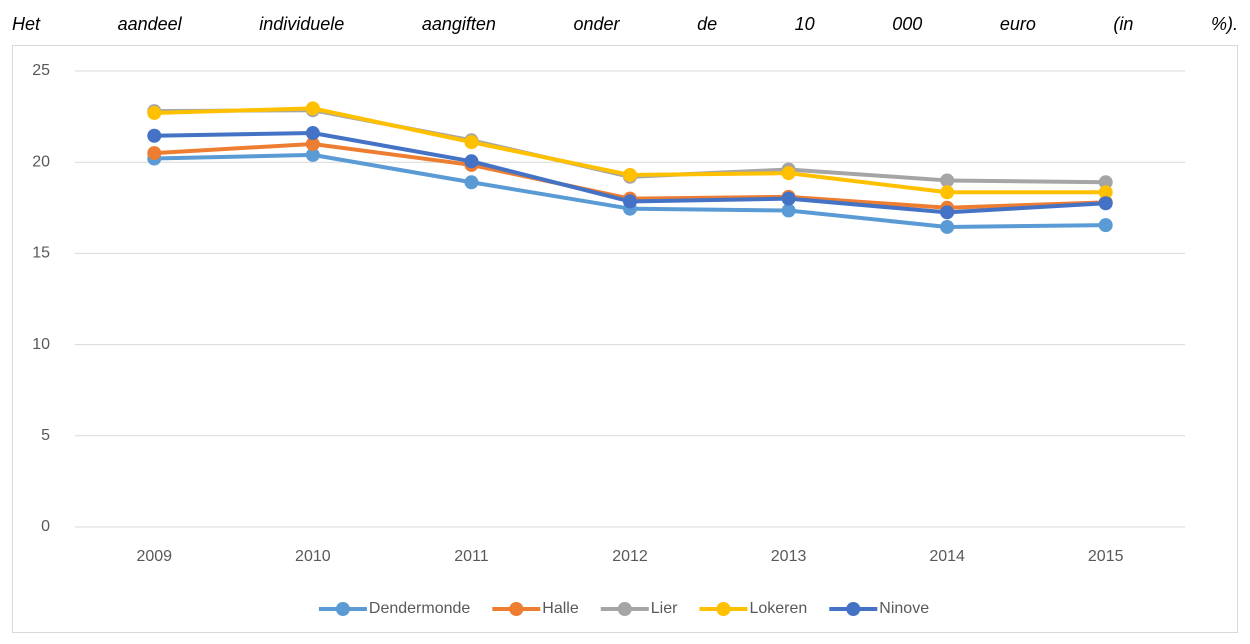 This screenshot has width=1250, height=644. What do you see at coordinates (630, 556) in the screenshot?
I see `x-tick-label: 2012` at bounding box center [630, 556].